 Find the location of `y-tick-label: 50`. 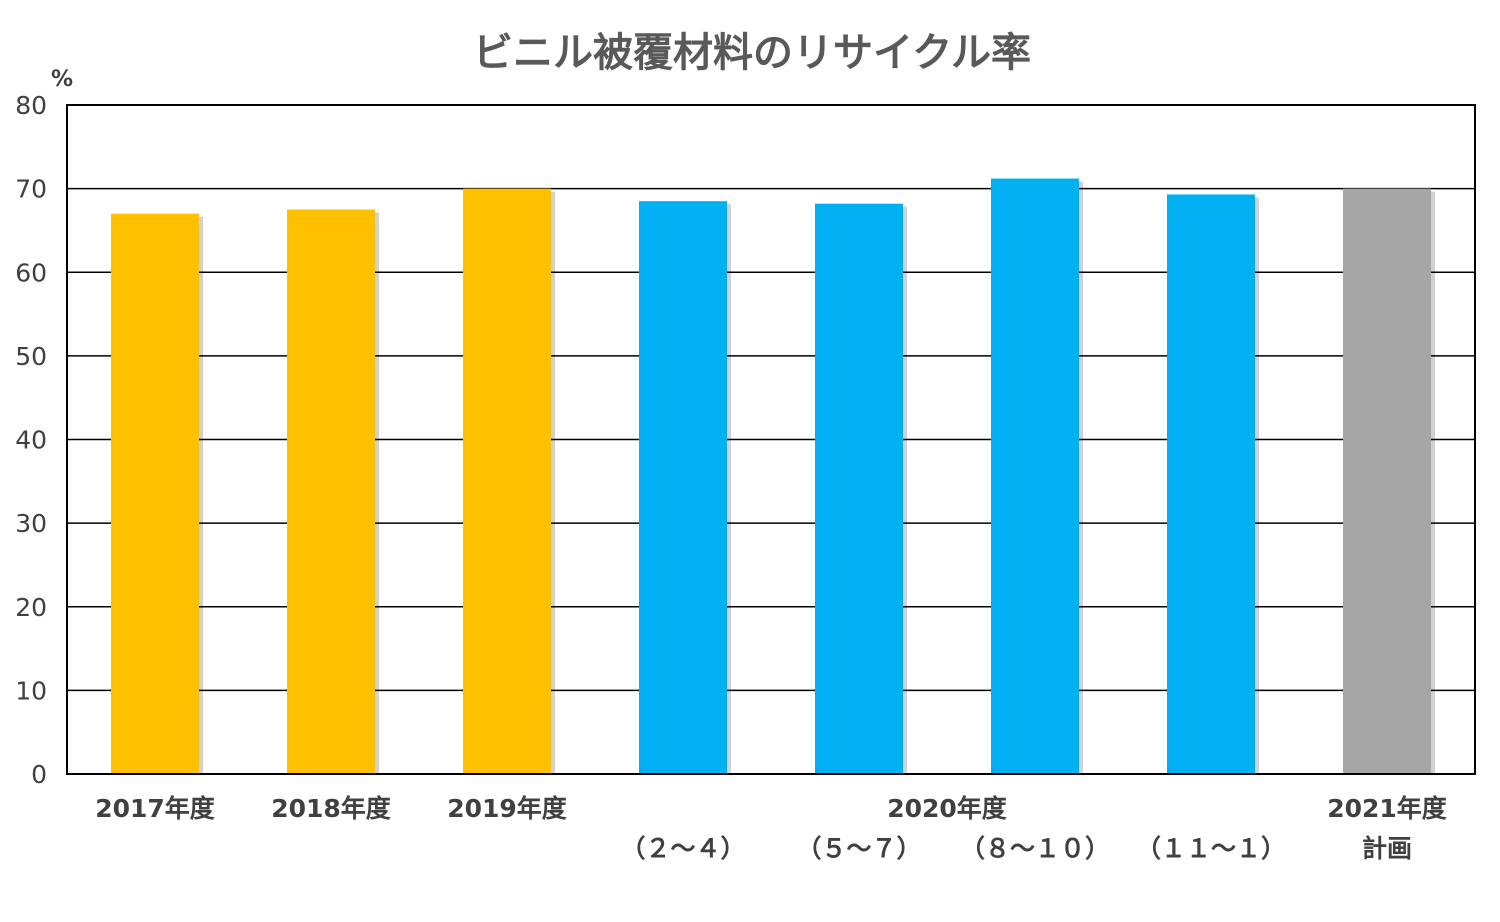

y-tick-label: 50 is located at coordinates (31, 356).